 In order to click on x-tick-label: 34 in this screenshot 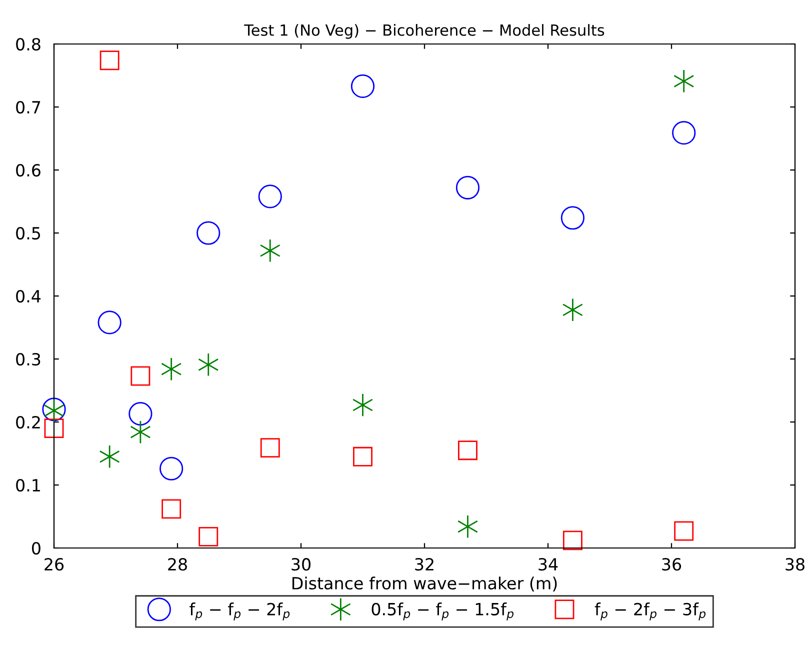, I will do `click(548, 564)`.